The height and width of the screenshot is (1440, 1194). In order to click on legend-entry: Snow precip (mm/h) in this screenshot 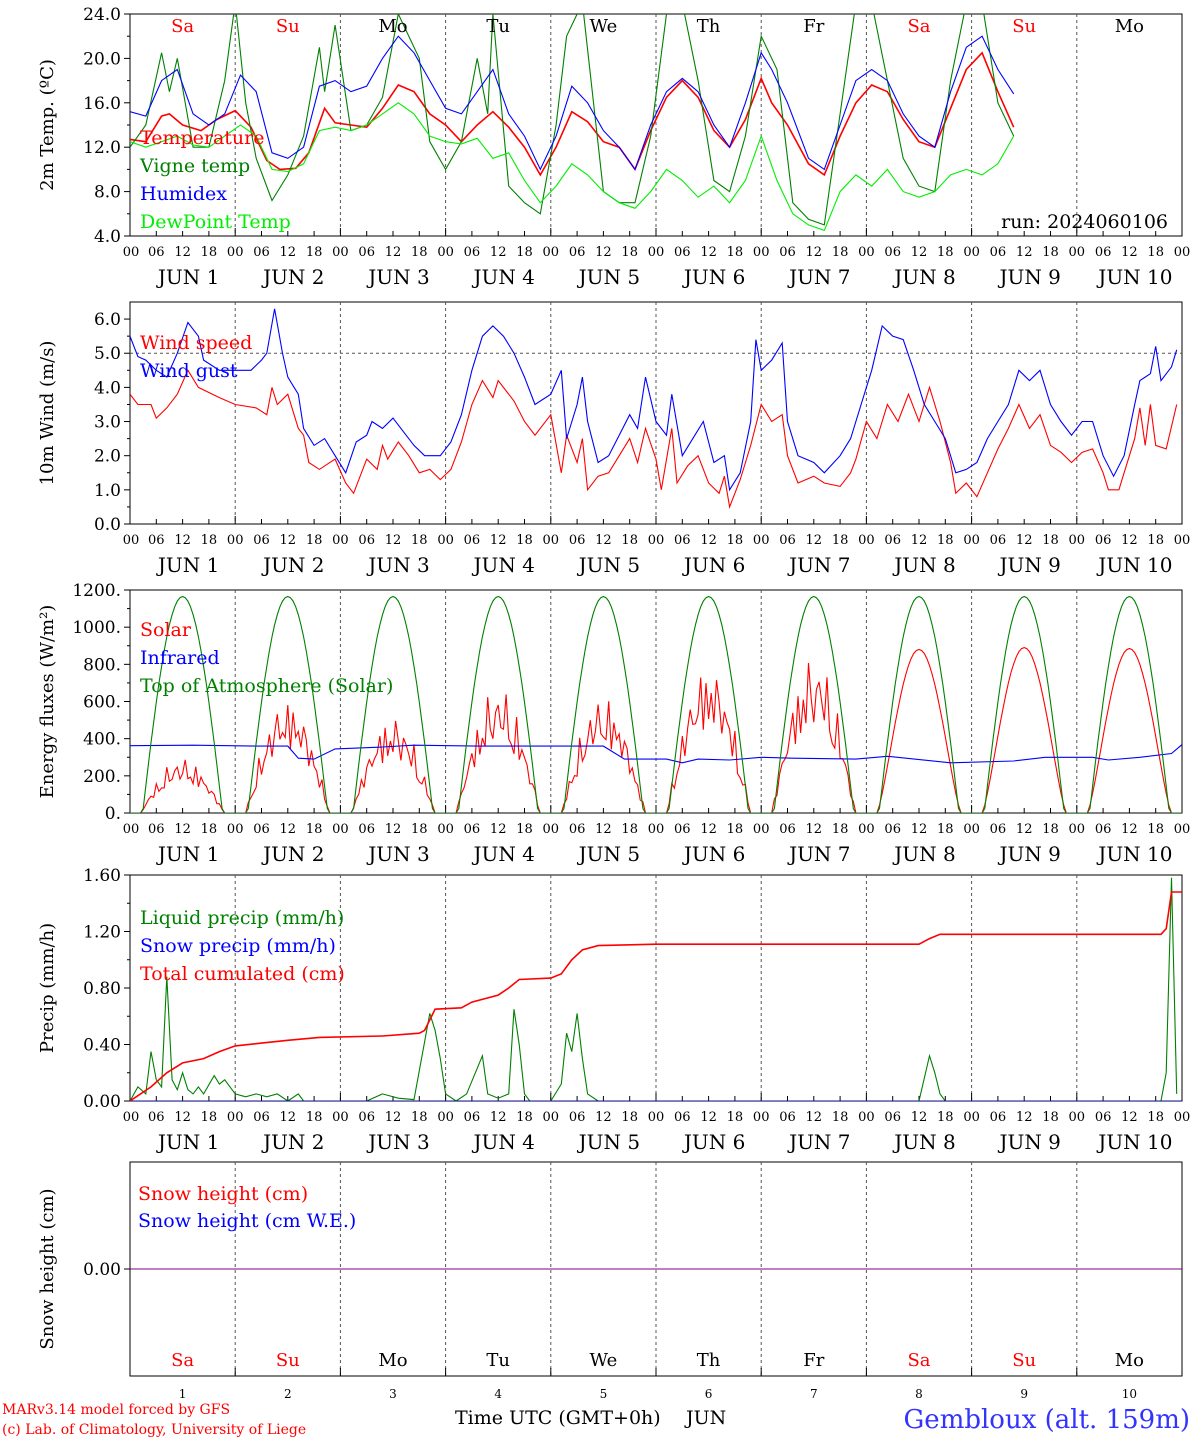, I will do `click(238, 946)`.